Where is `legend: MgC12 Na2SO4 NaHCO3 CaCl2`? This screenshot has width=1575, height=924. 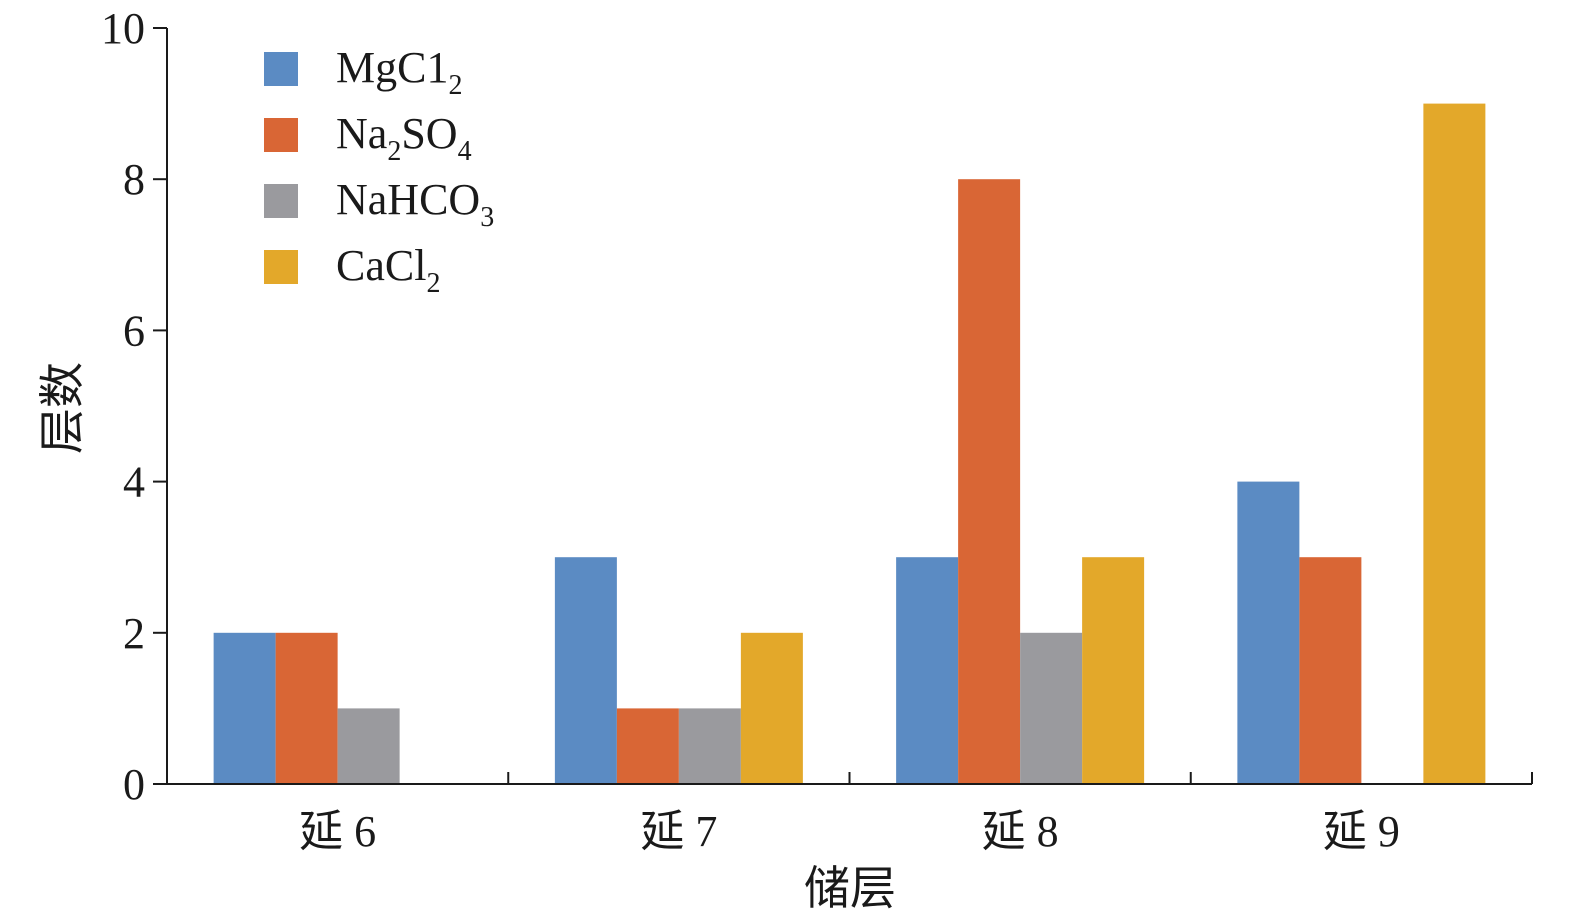 legend: MgC12 Na2SO4 NaHCO3 CaCl2 is located at coordinates (379, 171).